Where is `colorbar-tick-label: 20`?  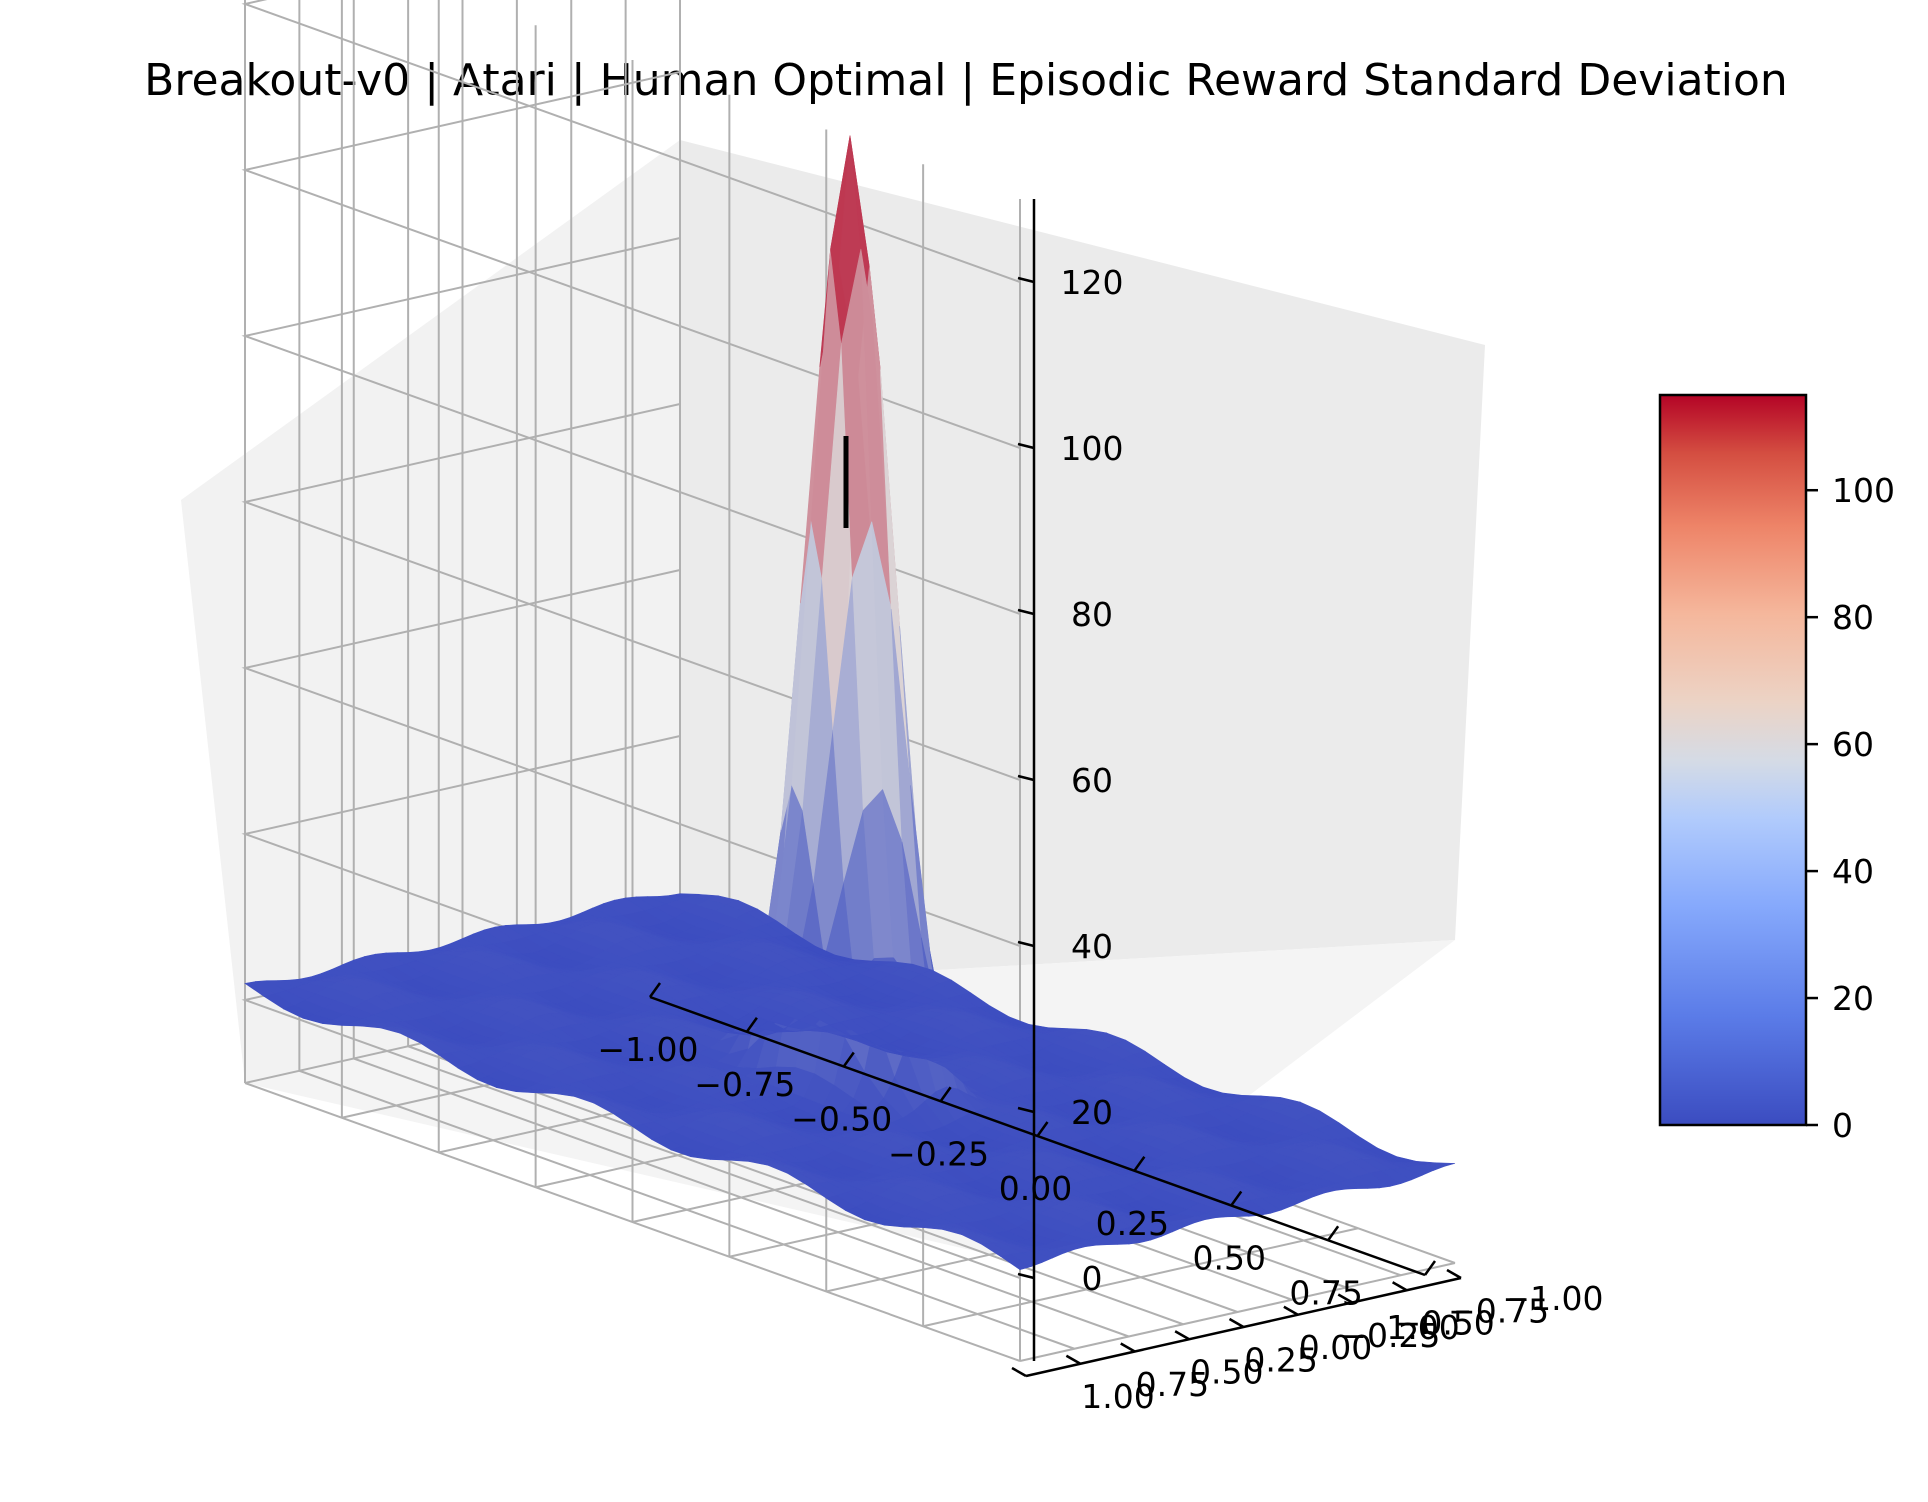 colorbar-tick-label: 20 is located at coordinates (1853, 998).